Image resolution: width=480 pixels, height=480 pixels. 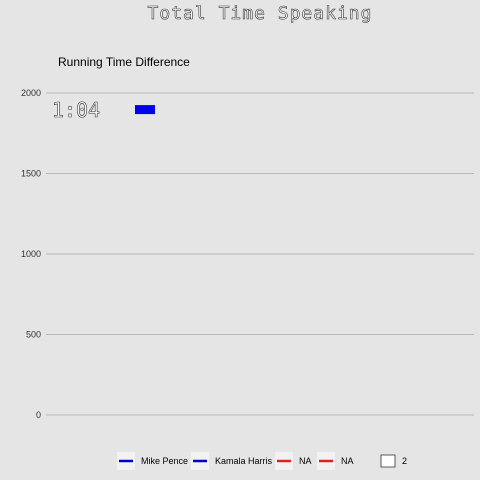 What do you see at coordinates (124, 62) in the screenshot?
I see `chart-subtitle: Running Time Difference` at bounding box center [124, 62].